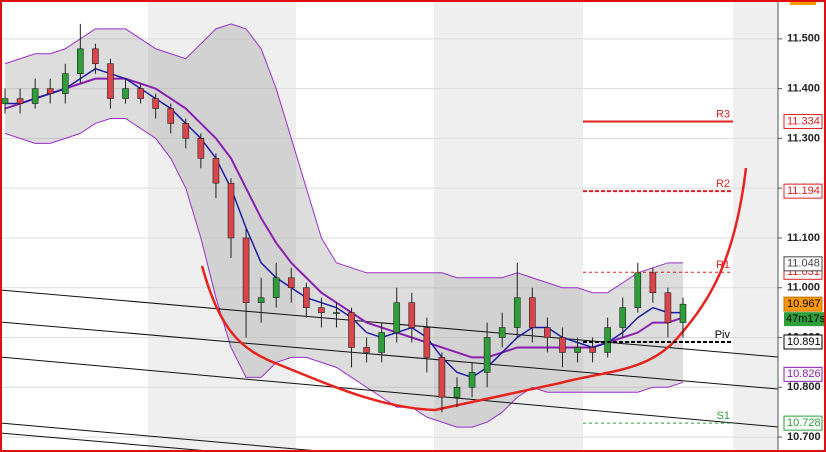 This screenshot has width=826, height=452. I want to click on price-tag-label: 11.334, so click(803, 121).